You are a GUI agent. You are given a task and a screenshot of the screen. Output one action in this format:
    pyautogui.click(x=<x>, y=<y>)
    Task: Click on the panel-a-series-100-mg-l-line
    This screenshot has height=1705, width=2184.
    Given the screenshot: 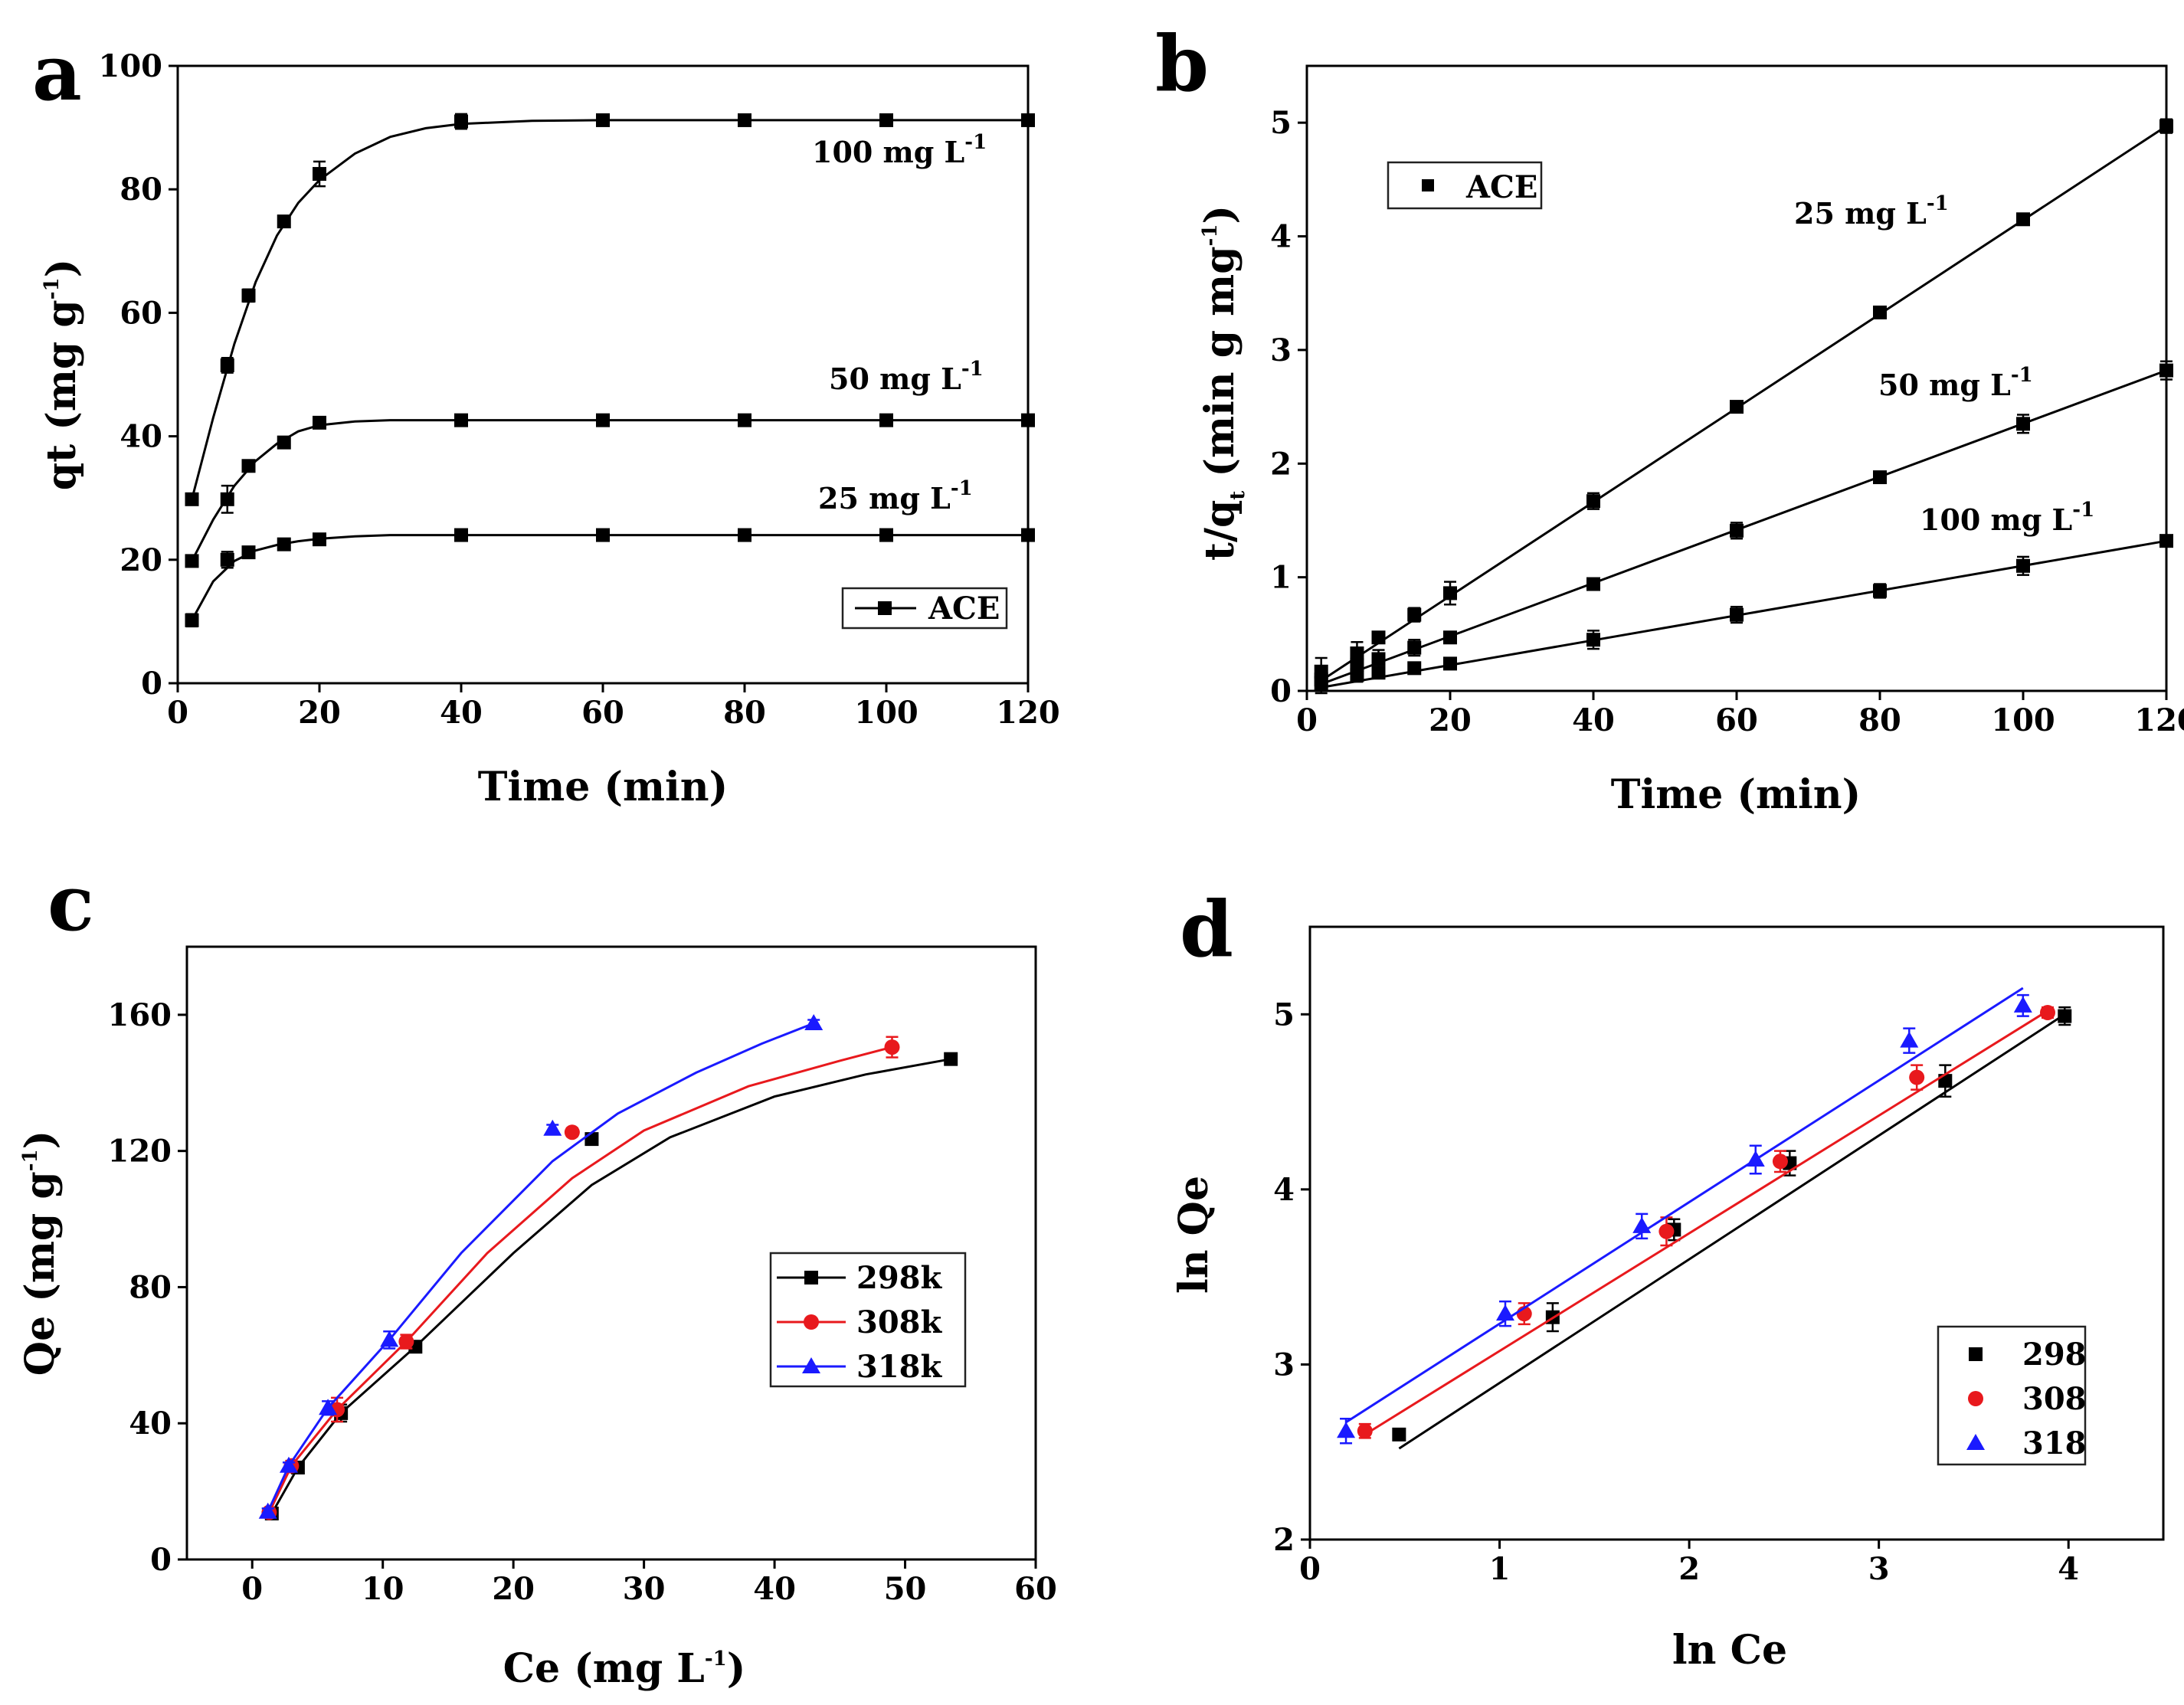 What is the action you would take?
    pyautogui.click(x=609, y=309)
    